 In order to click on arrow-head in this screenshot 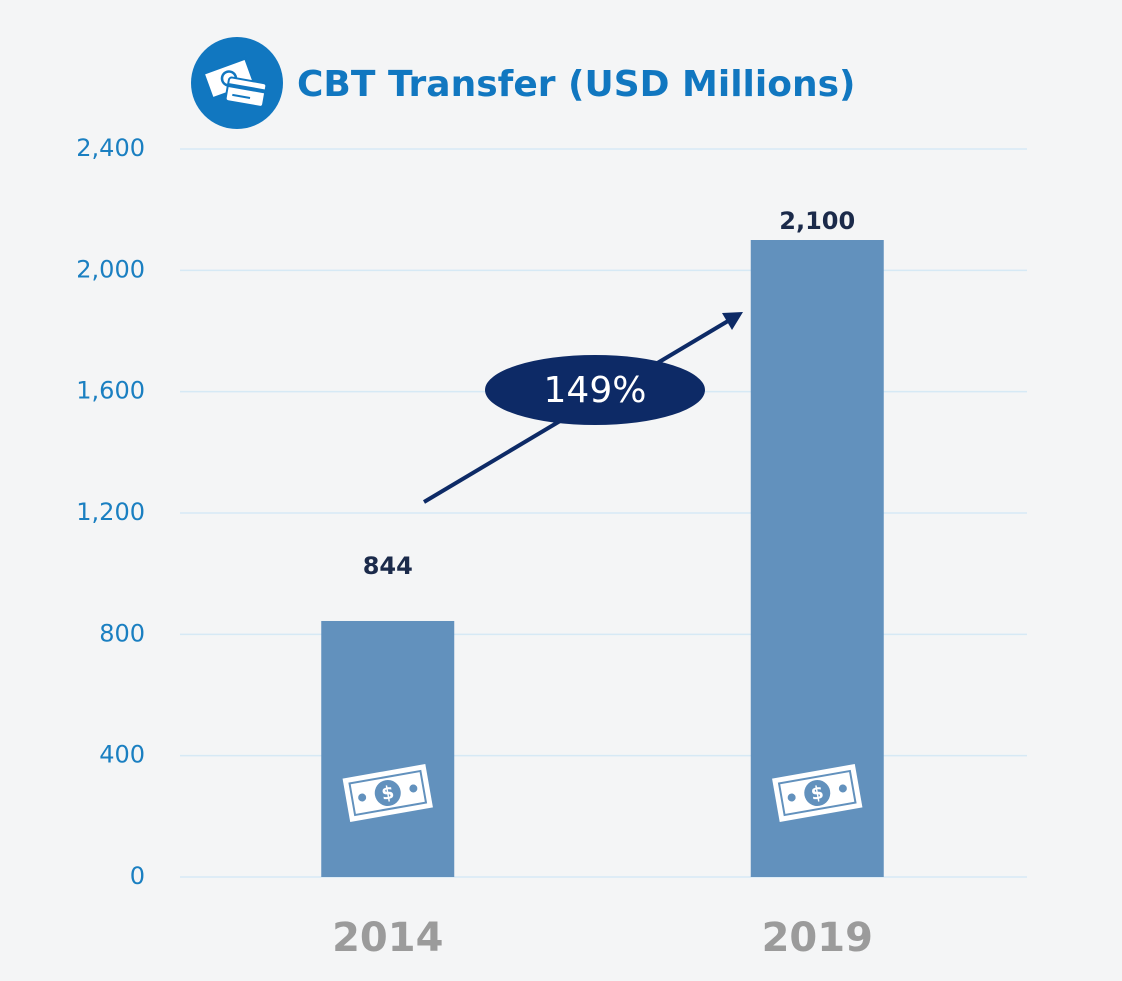, I will do `click(732, 321)`.